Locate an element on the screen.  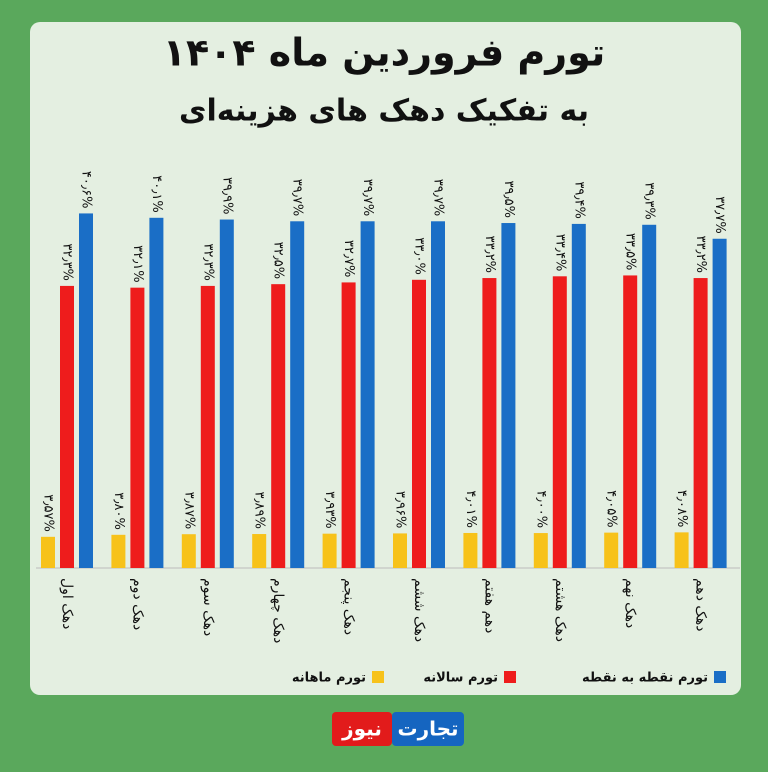
value-label: ۴۰٫۱% is located at coordinates (156, 194).